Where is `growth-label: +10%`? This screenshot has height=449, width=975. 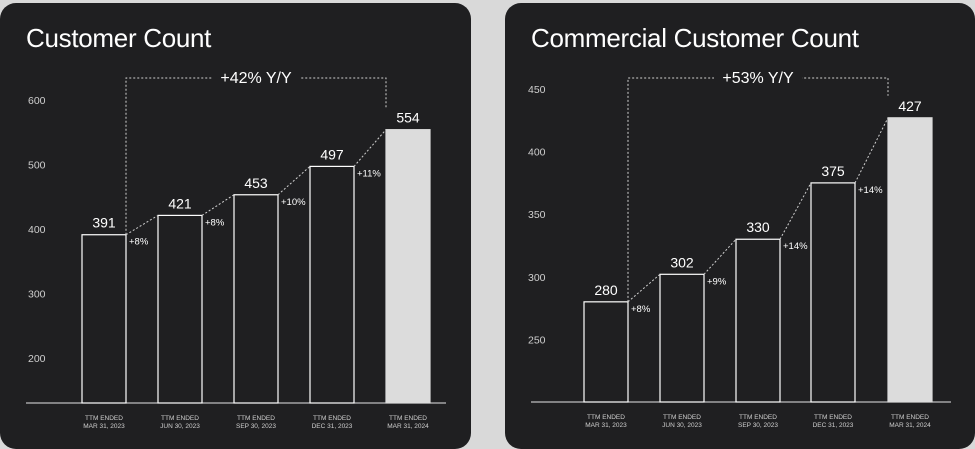 growth-label: +10% is located at coordinates (293, 202).